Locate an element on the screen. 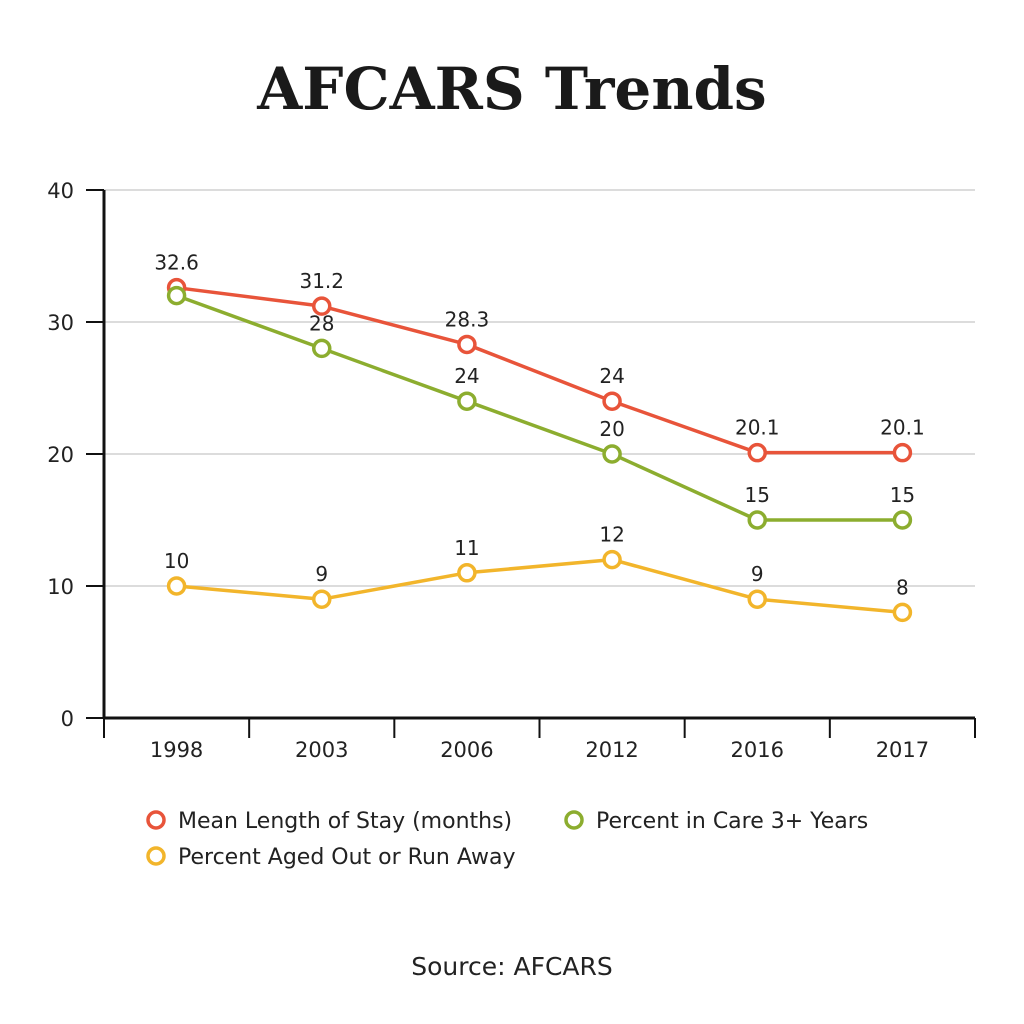 Image resolution: width=1024 pixels, height=1024 pixels. x-tick-label: 1998 is located at coordinates (176, 750).